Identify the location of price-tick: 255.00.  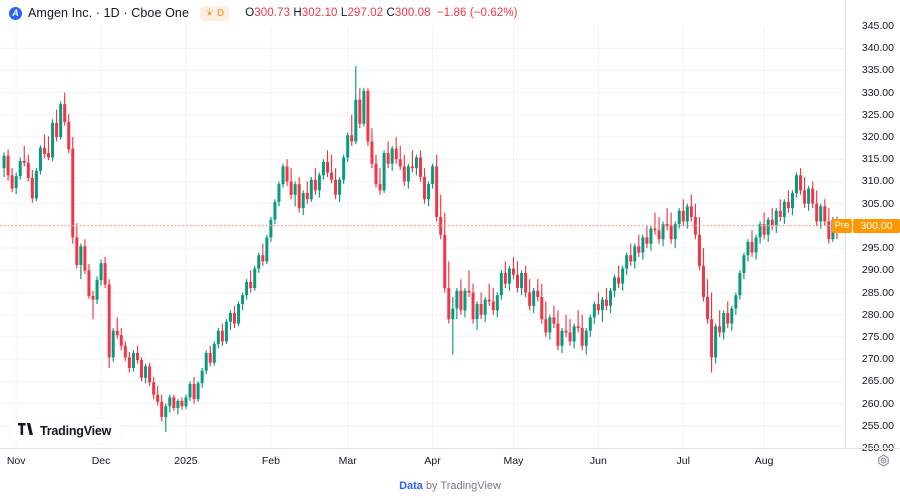
(877, 425).